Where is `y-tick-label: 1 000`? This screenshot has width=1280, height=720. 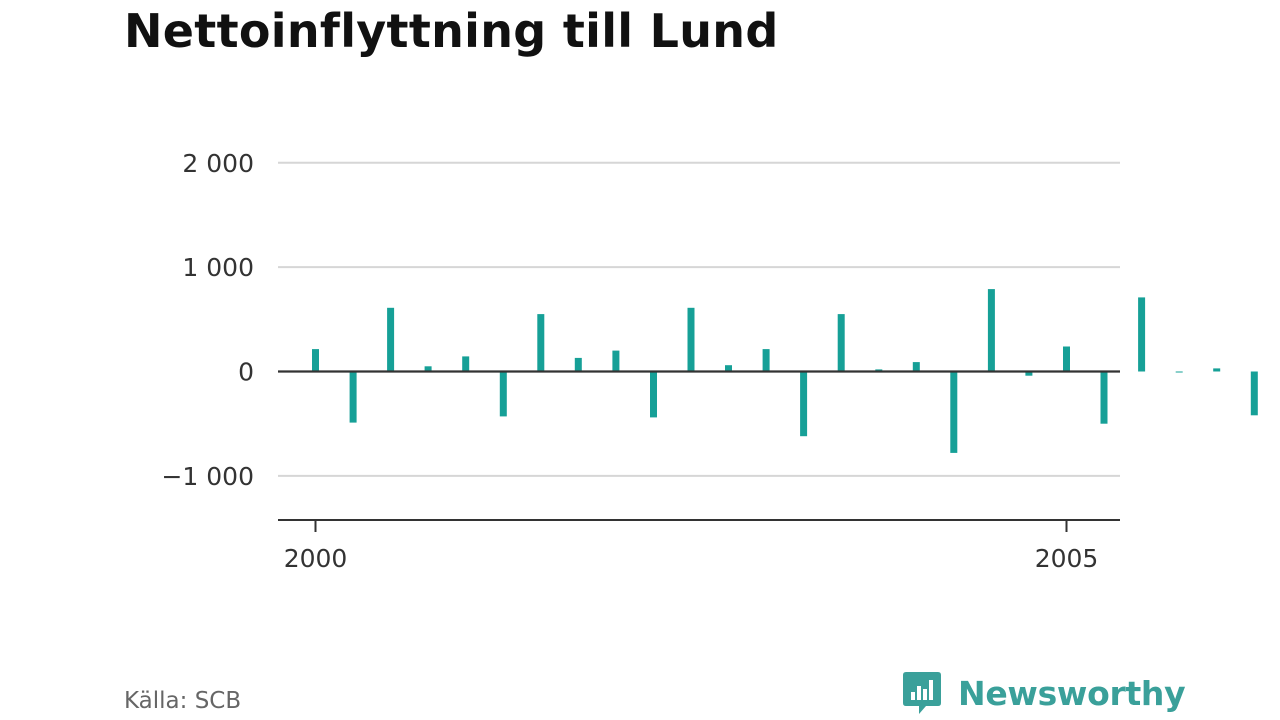 y-tick-label: 1 000 is located at coordinates (218, 267).